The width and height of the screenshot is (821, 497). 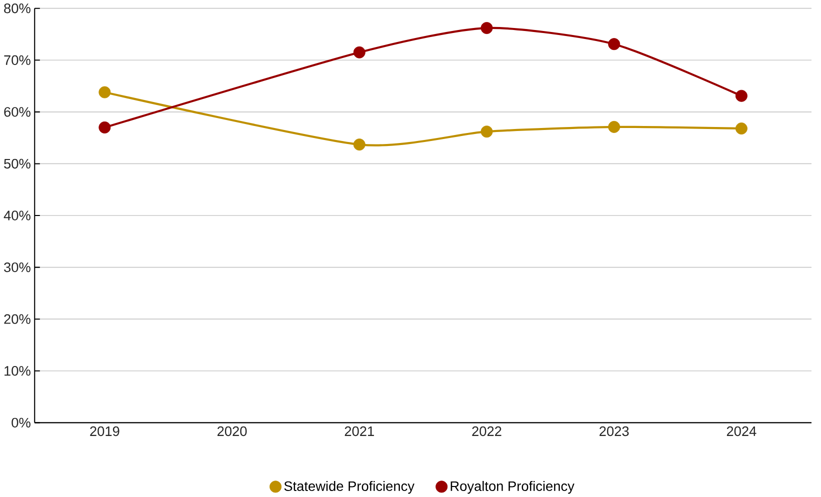 What do you see at coordinates (359, 431) in the screenshot?
I see `x-tick-label: 2021` at bounding box center [359, 431].